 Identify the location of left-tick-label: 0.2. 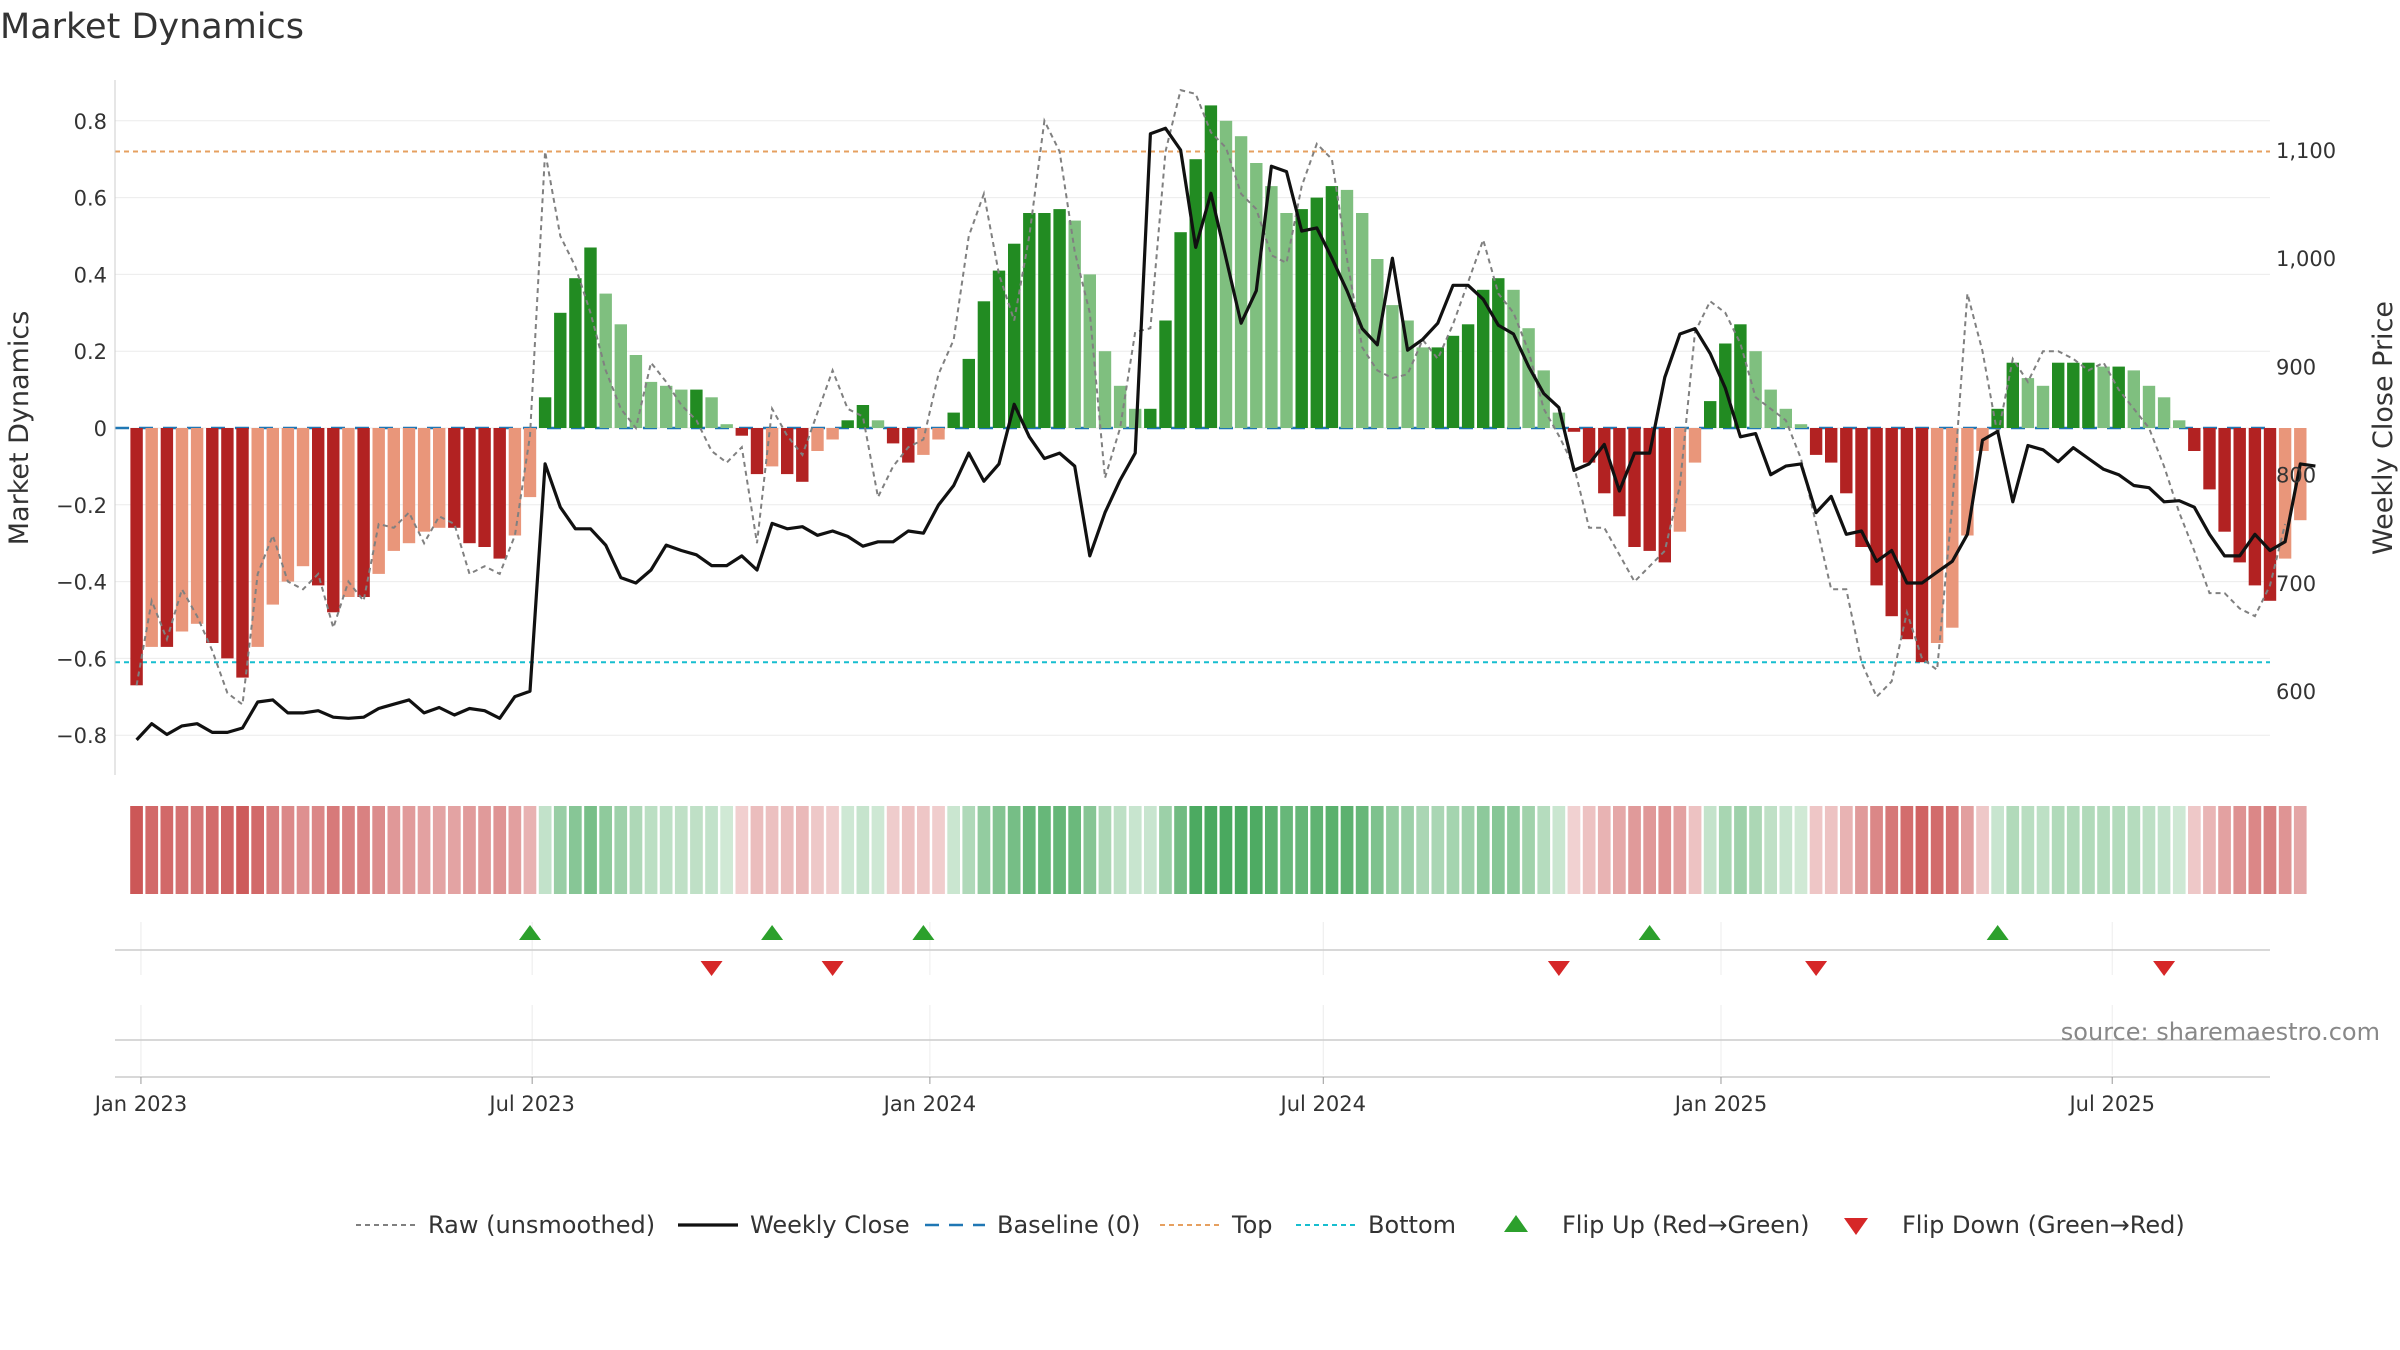
(90, 352).